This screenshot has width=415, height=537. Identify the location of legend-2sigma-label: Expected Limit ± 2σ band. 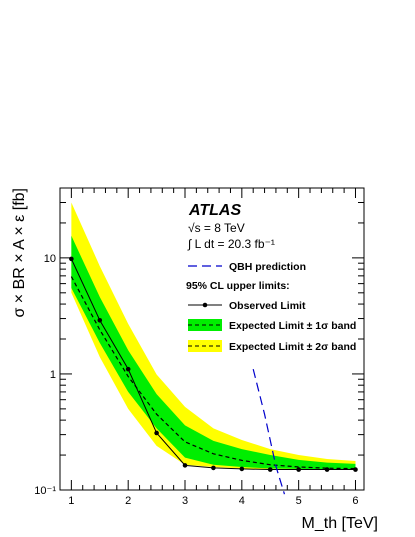
(292, 347).